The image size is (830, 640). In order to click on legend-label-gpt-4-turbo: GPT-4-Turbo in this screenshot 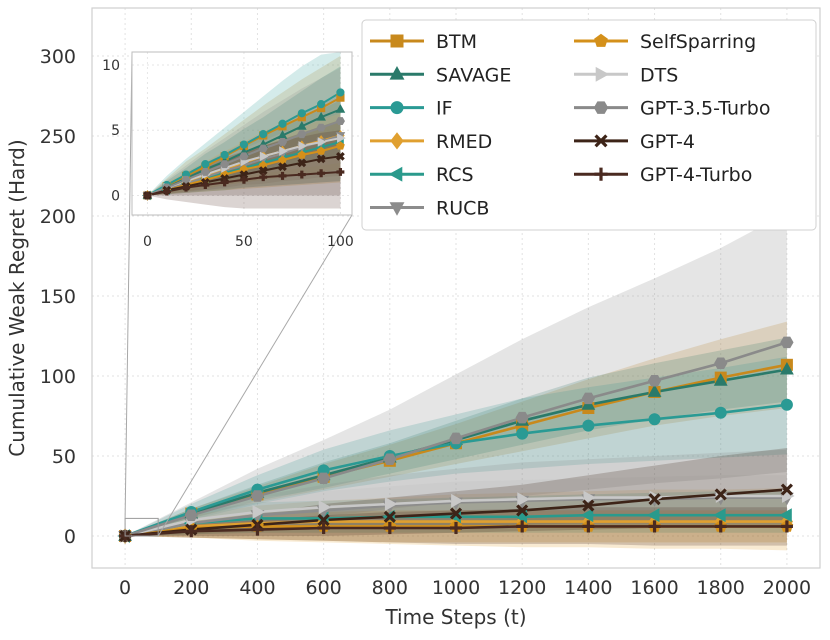, I will do `click(696, 175)`.